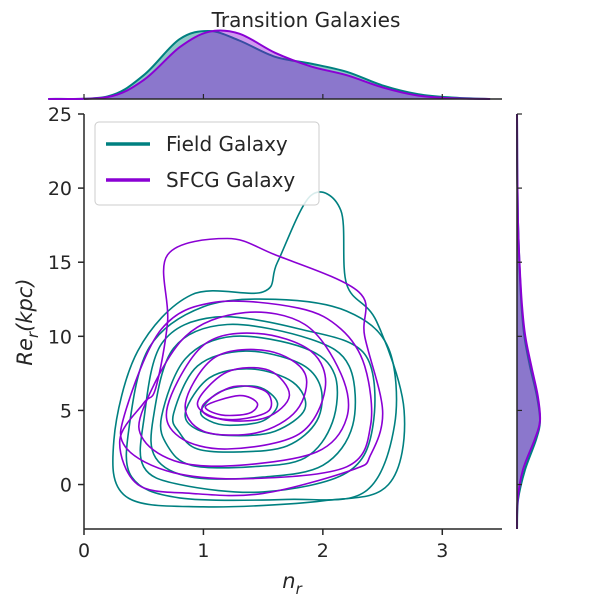  I want to click on y-tick-label-25: 25, so click(60, 115).